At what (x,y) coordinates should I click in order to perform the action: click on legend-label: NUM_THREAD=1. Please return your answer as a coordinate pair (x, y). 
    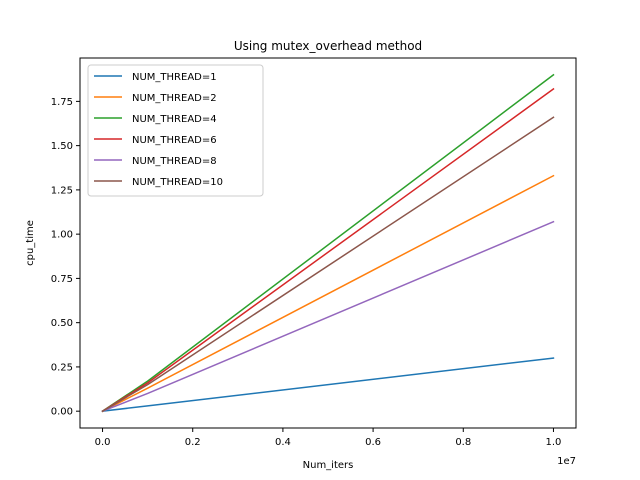
    Looking at the image, I should click on (174, 77).